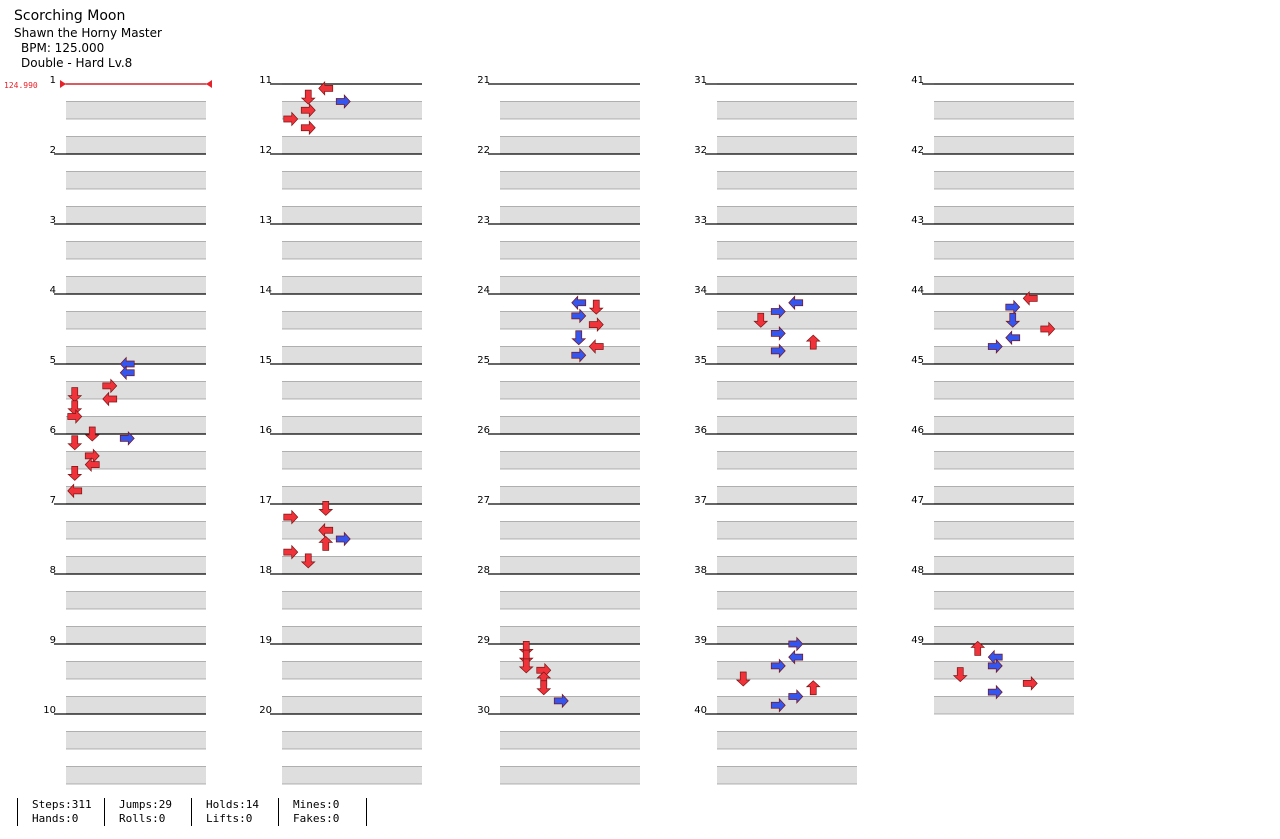  What do you see at coordinates (147, 812) in the screenshot?
I see `stats-column: Jumps:29 Rolls:0` at bounding box center [147, 812].